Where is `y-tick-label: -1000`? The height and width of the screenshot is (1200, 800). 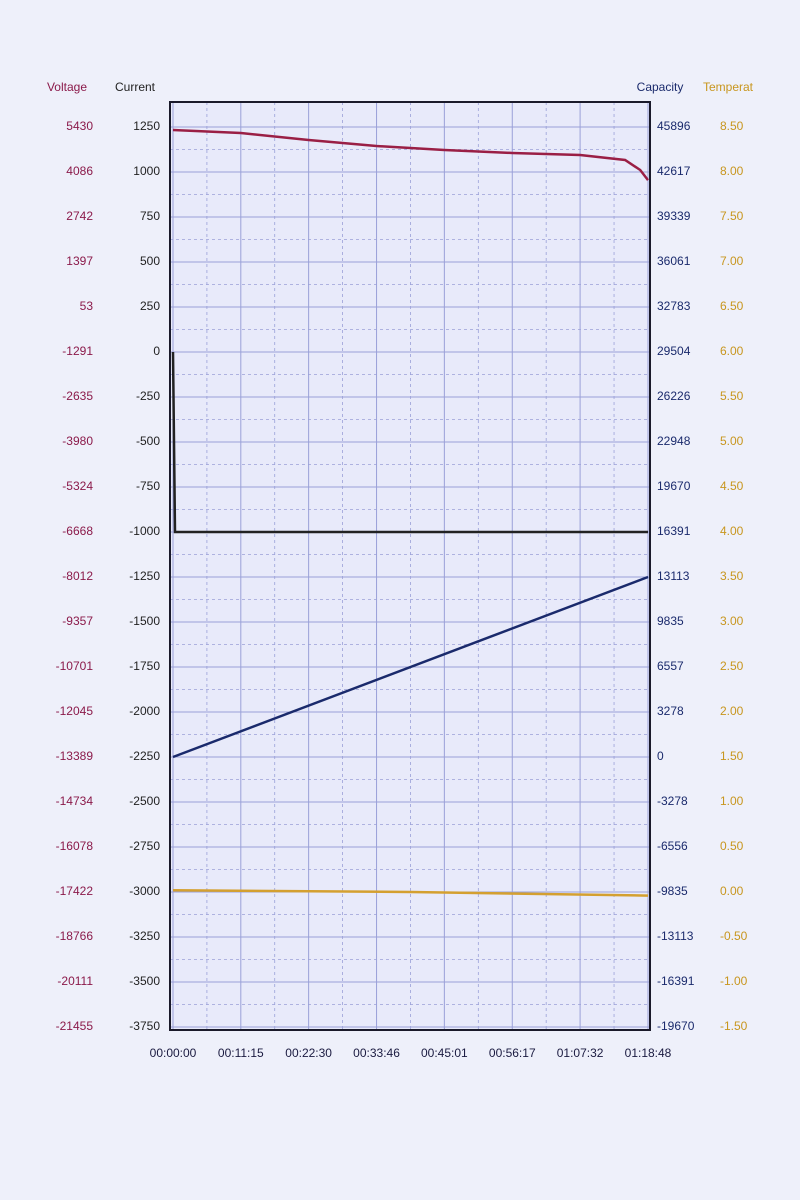 y-tick-label: -1000 is located at coordinates (144, 531).